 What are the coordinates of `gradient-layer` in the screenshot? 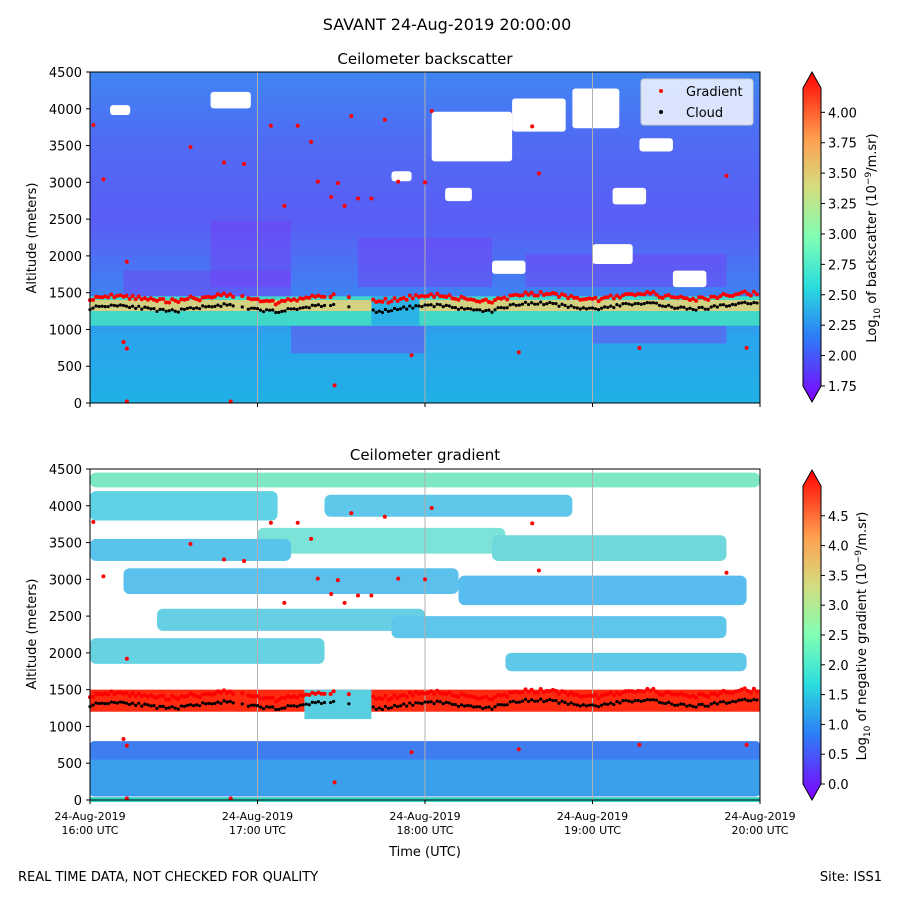 It's located at (291, 619).